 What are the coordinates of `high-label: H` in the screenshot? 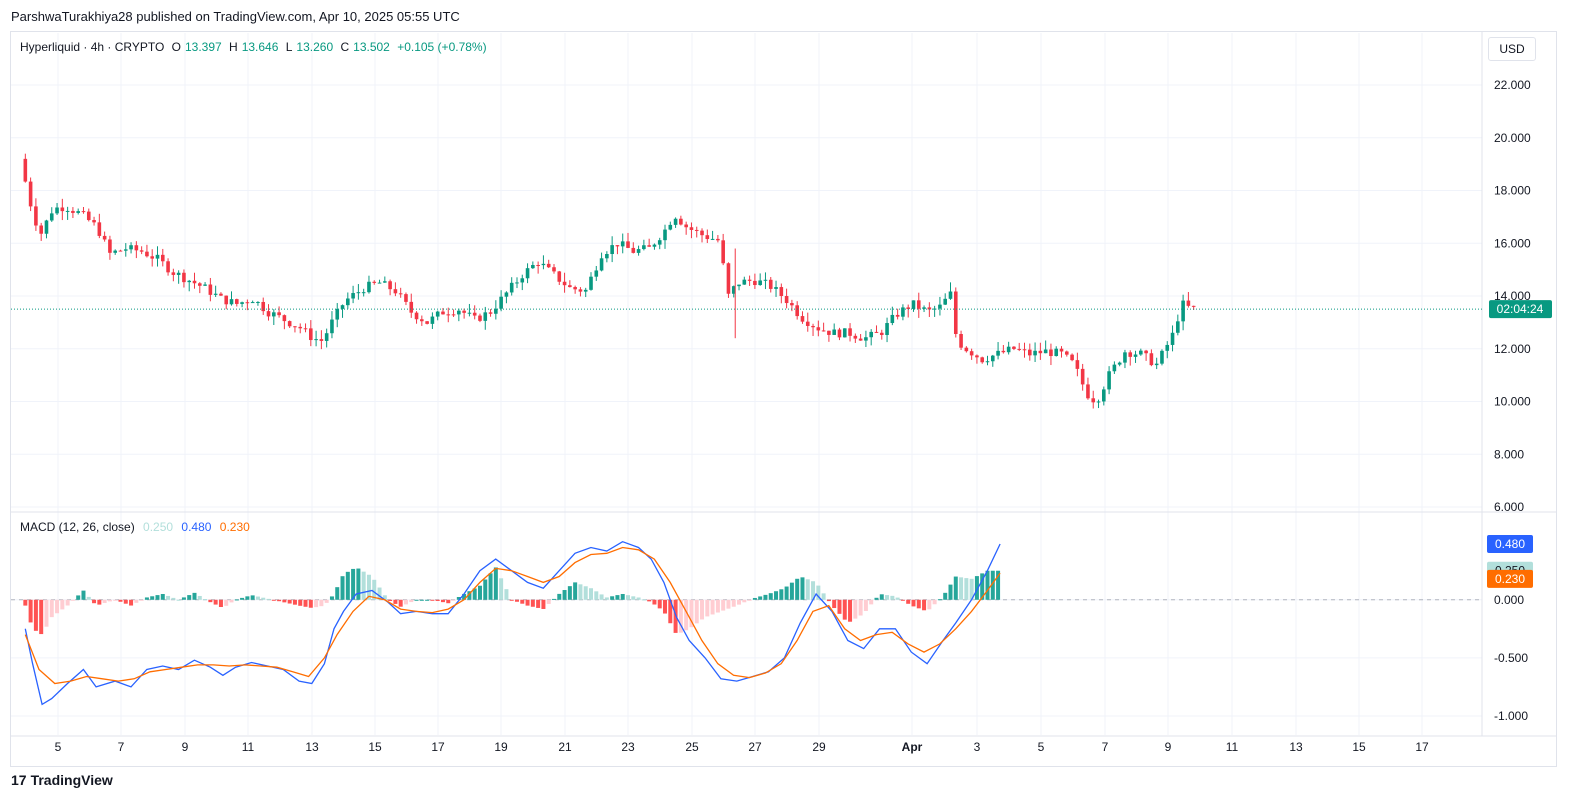 It's located at (233, 47).